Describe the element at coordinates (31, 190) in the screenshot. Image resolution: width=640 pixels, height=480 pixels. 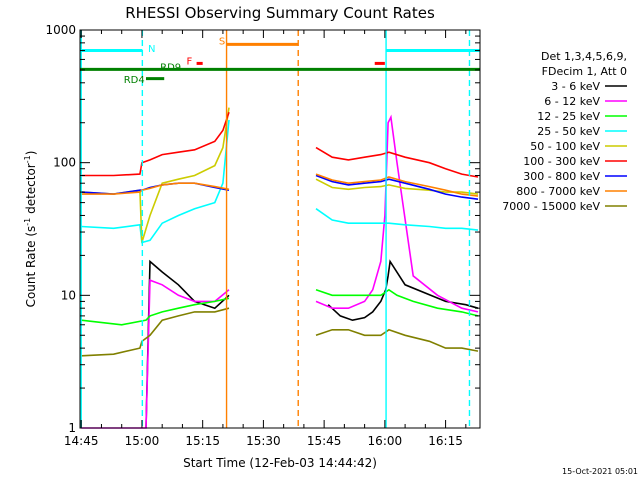
I see `y-label-mid: detector` at that location.